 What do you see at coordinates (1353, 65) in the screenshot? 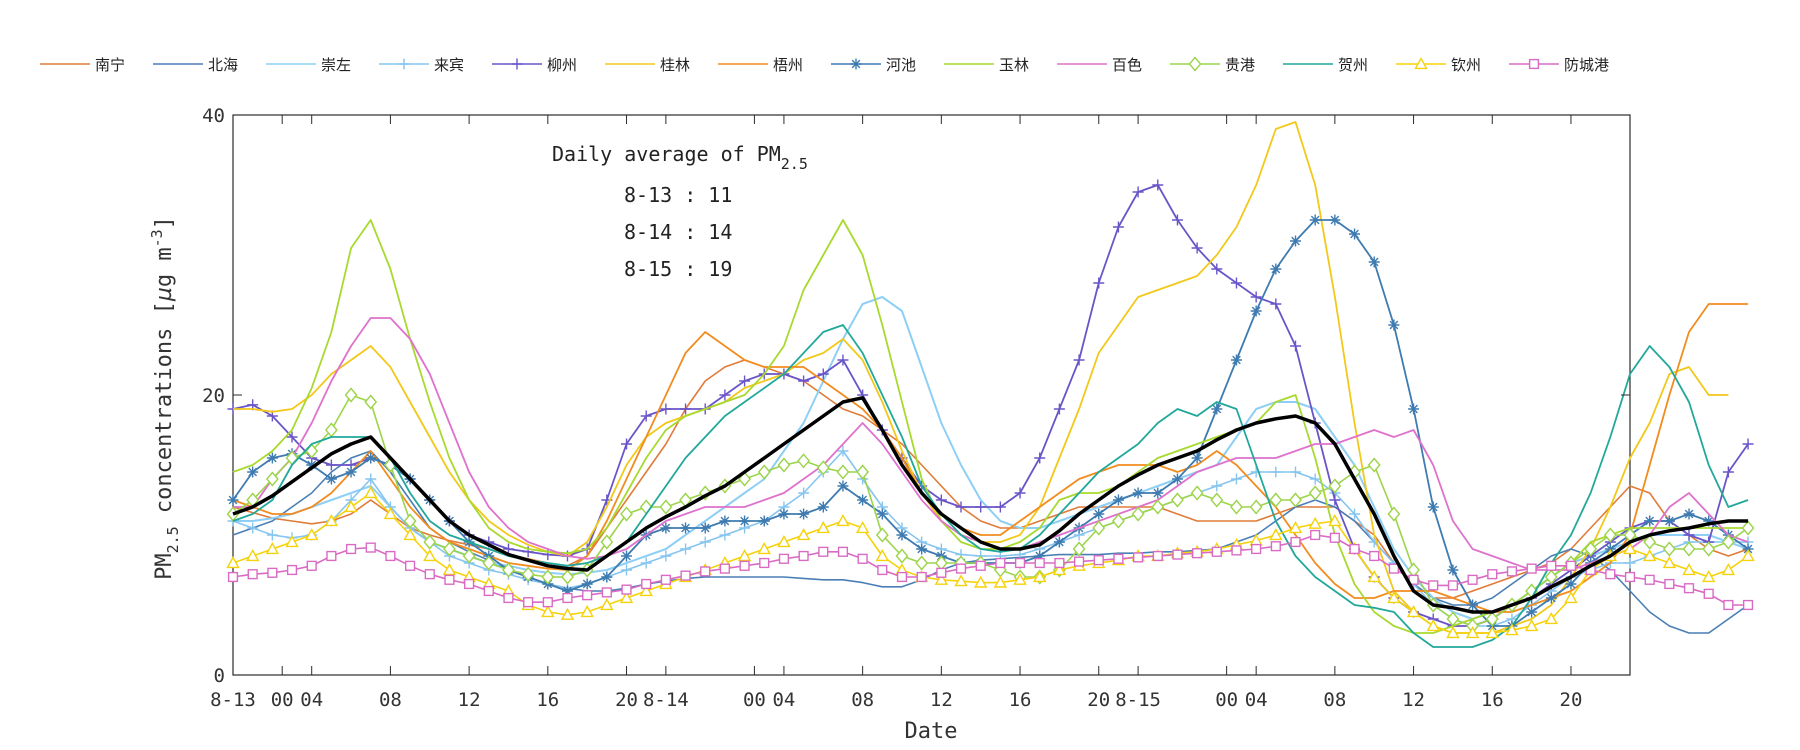
I see `legend-label: 贺州` at bounding box center [1353, 65].